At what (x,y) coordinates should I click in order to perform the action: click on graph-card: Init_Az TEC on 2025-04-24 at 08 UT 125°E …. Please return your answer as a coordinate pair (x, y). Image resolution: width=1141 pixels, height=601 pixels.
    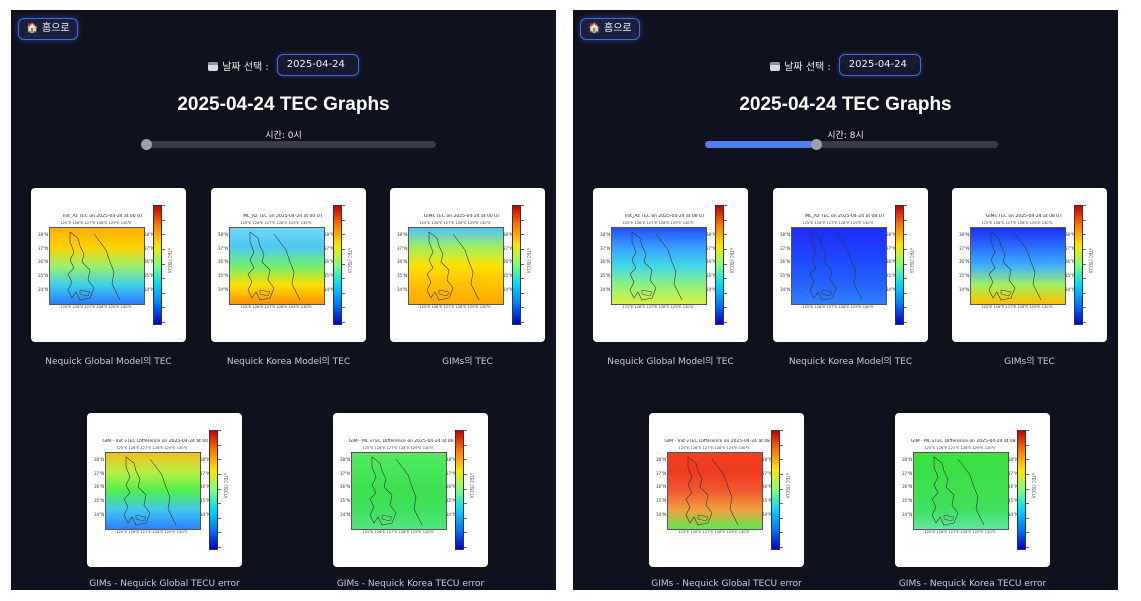
    Looking at the image, I should click on (670, 265).